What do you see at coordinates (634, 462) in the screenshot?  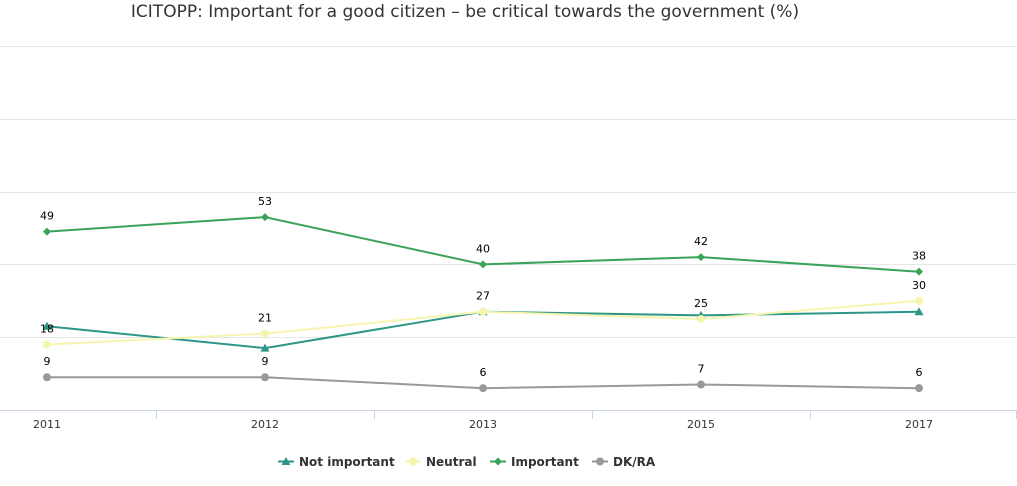 I see `legend-item-label: DK/RA` at bounding box center [634, 462].